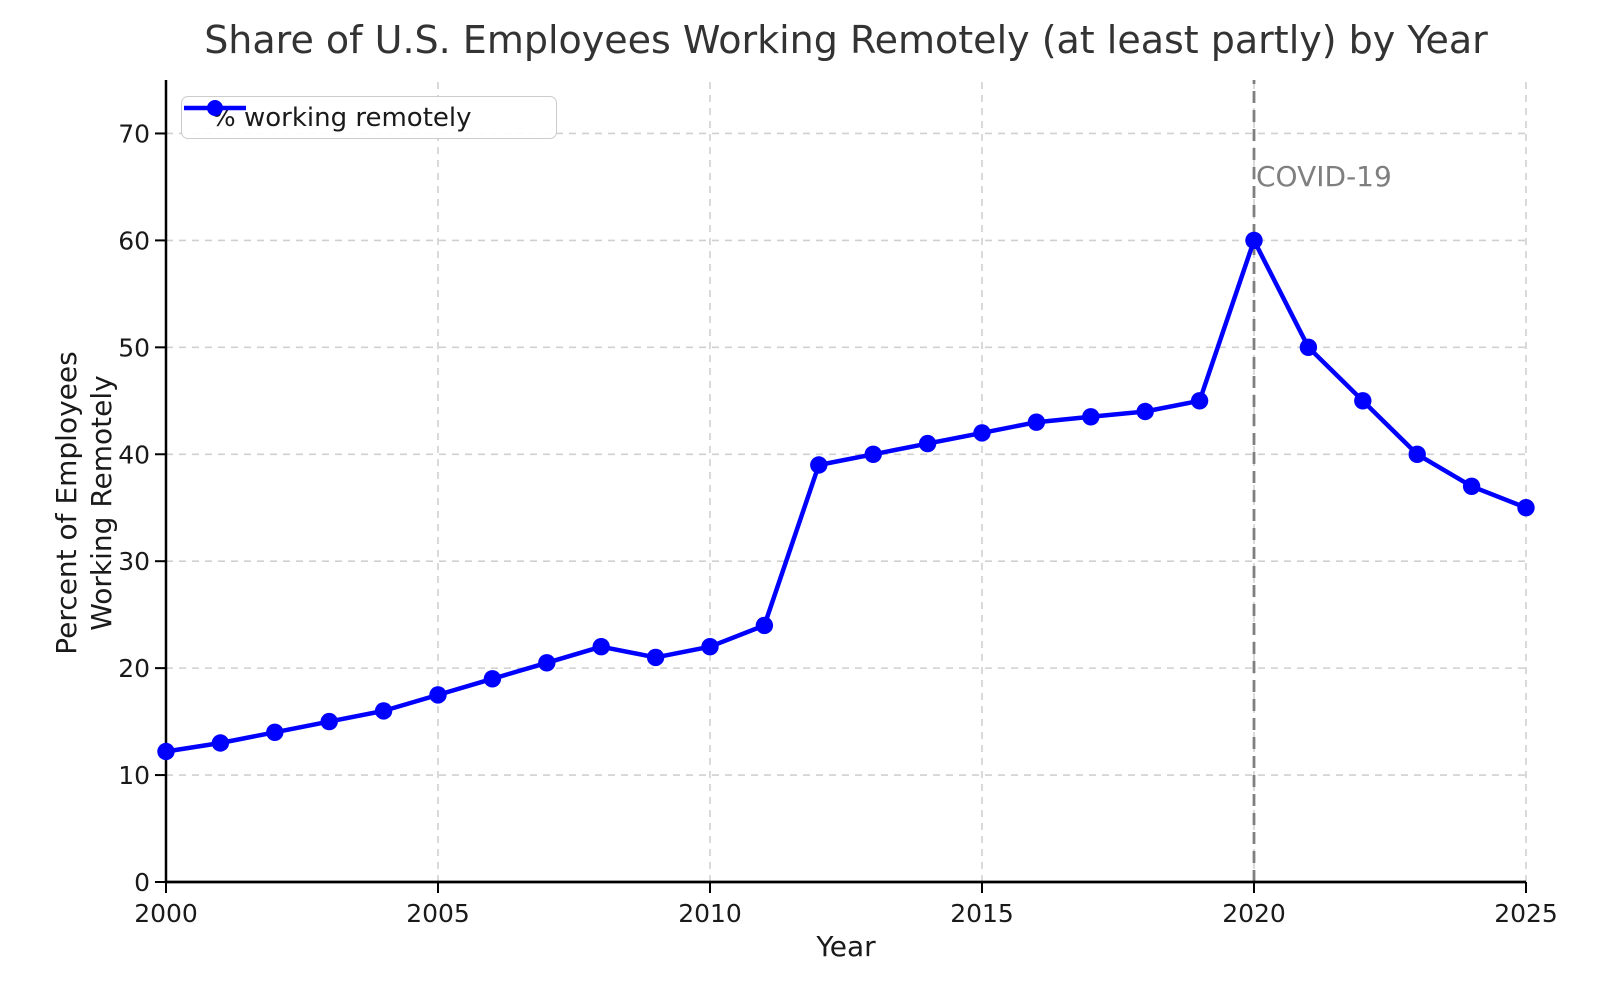 The width and height of the screenshot is (1600, 1000). What do you see at coordinates (166, 913) in the screenshot?
I see `x-tick-label: 2000` at bounding box center [166, 913].